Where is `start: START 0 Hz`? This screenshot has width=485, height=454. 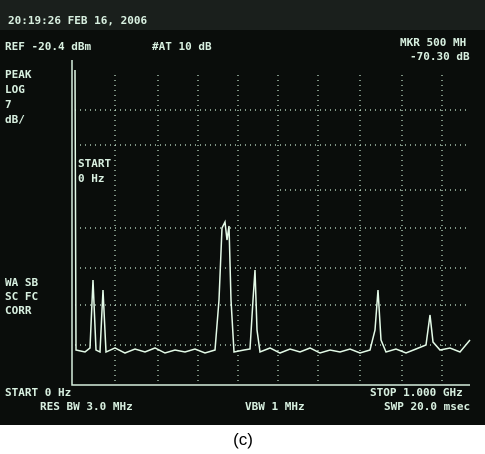
start: START 0 Hz is located at coordinates (38, 392).